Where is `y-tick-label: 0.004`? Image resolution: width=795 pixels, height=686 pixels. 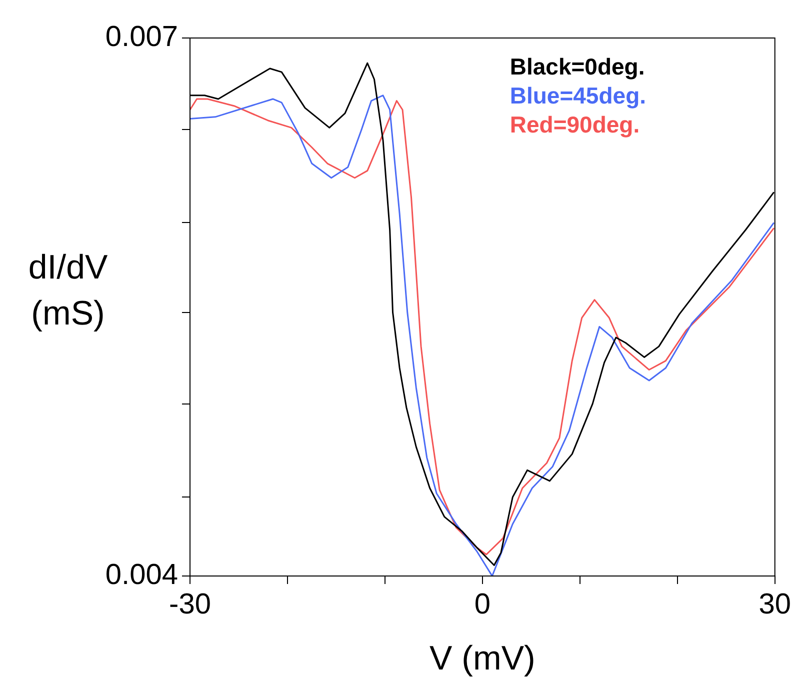 y-tick-label: 0.004 is located at coordinates (141, 575).